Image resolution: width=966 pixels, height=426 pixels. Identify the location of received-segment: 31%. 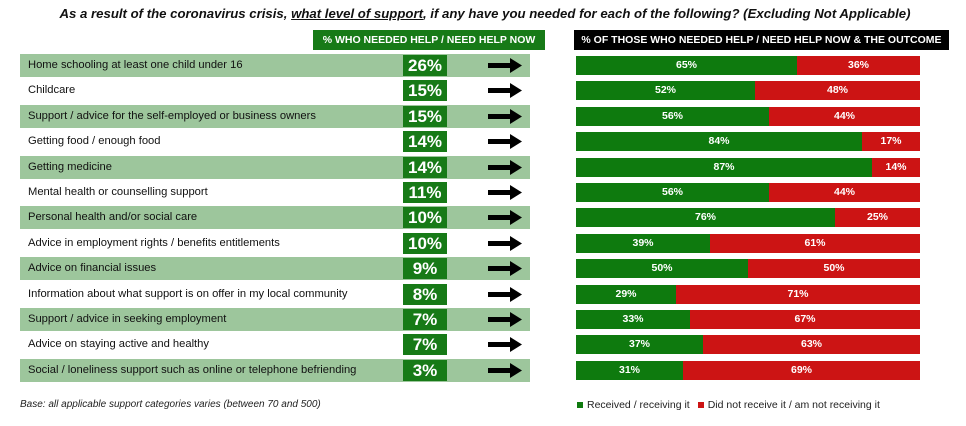
(629, 370).